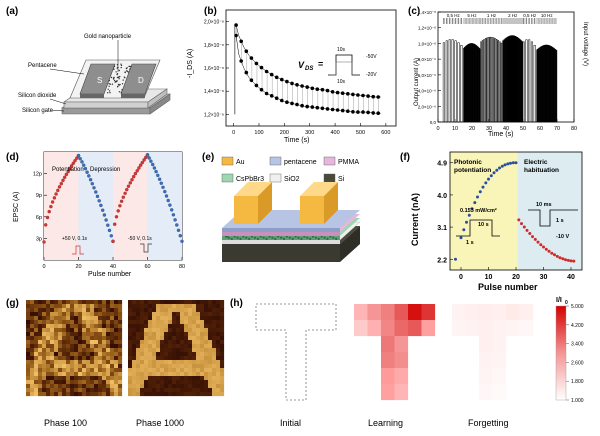  Describe the element at coordinates (147, 267) in the screenshot. I see `panel-d-xtick-label: 60` at that location.